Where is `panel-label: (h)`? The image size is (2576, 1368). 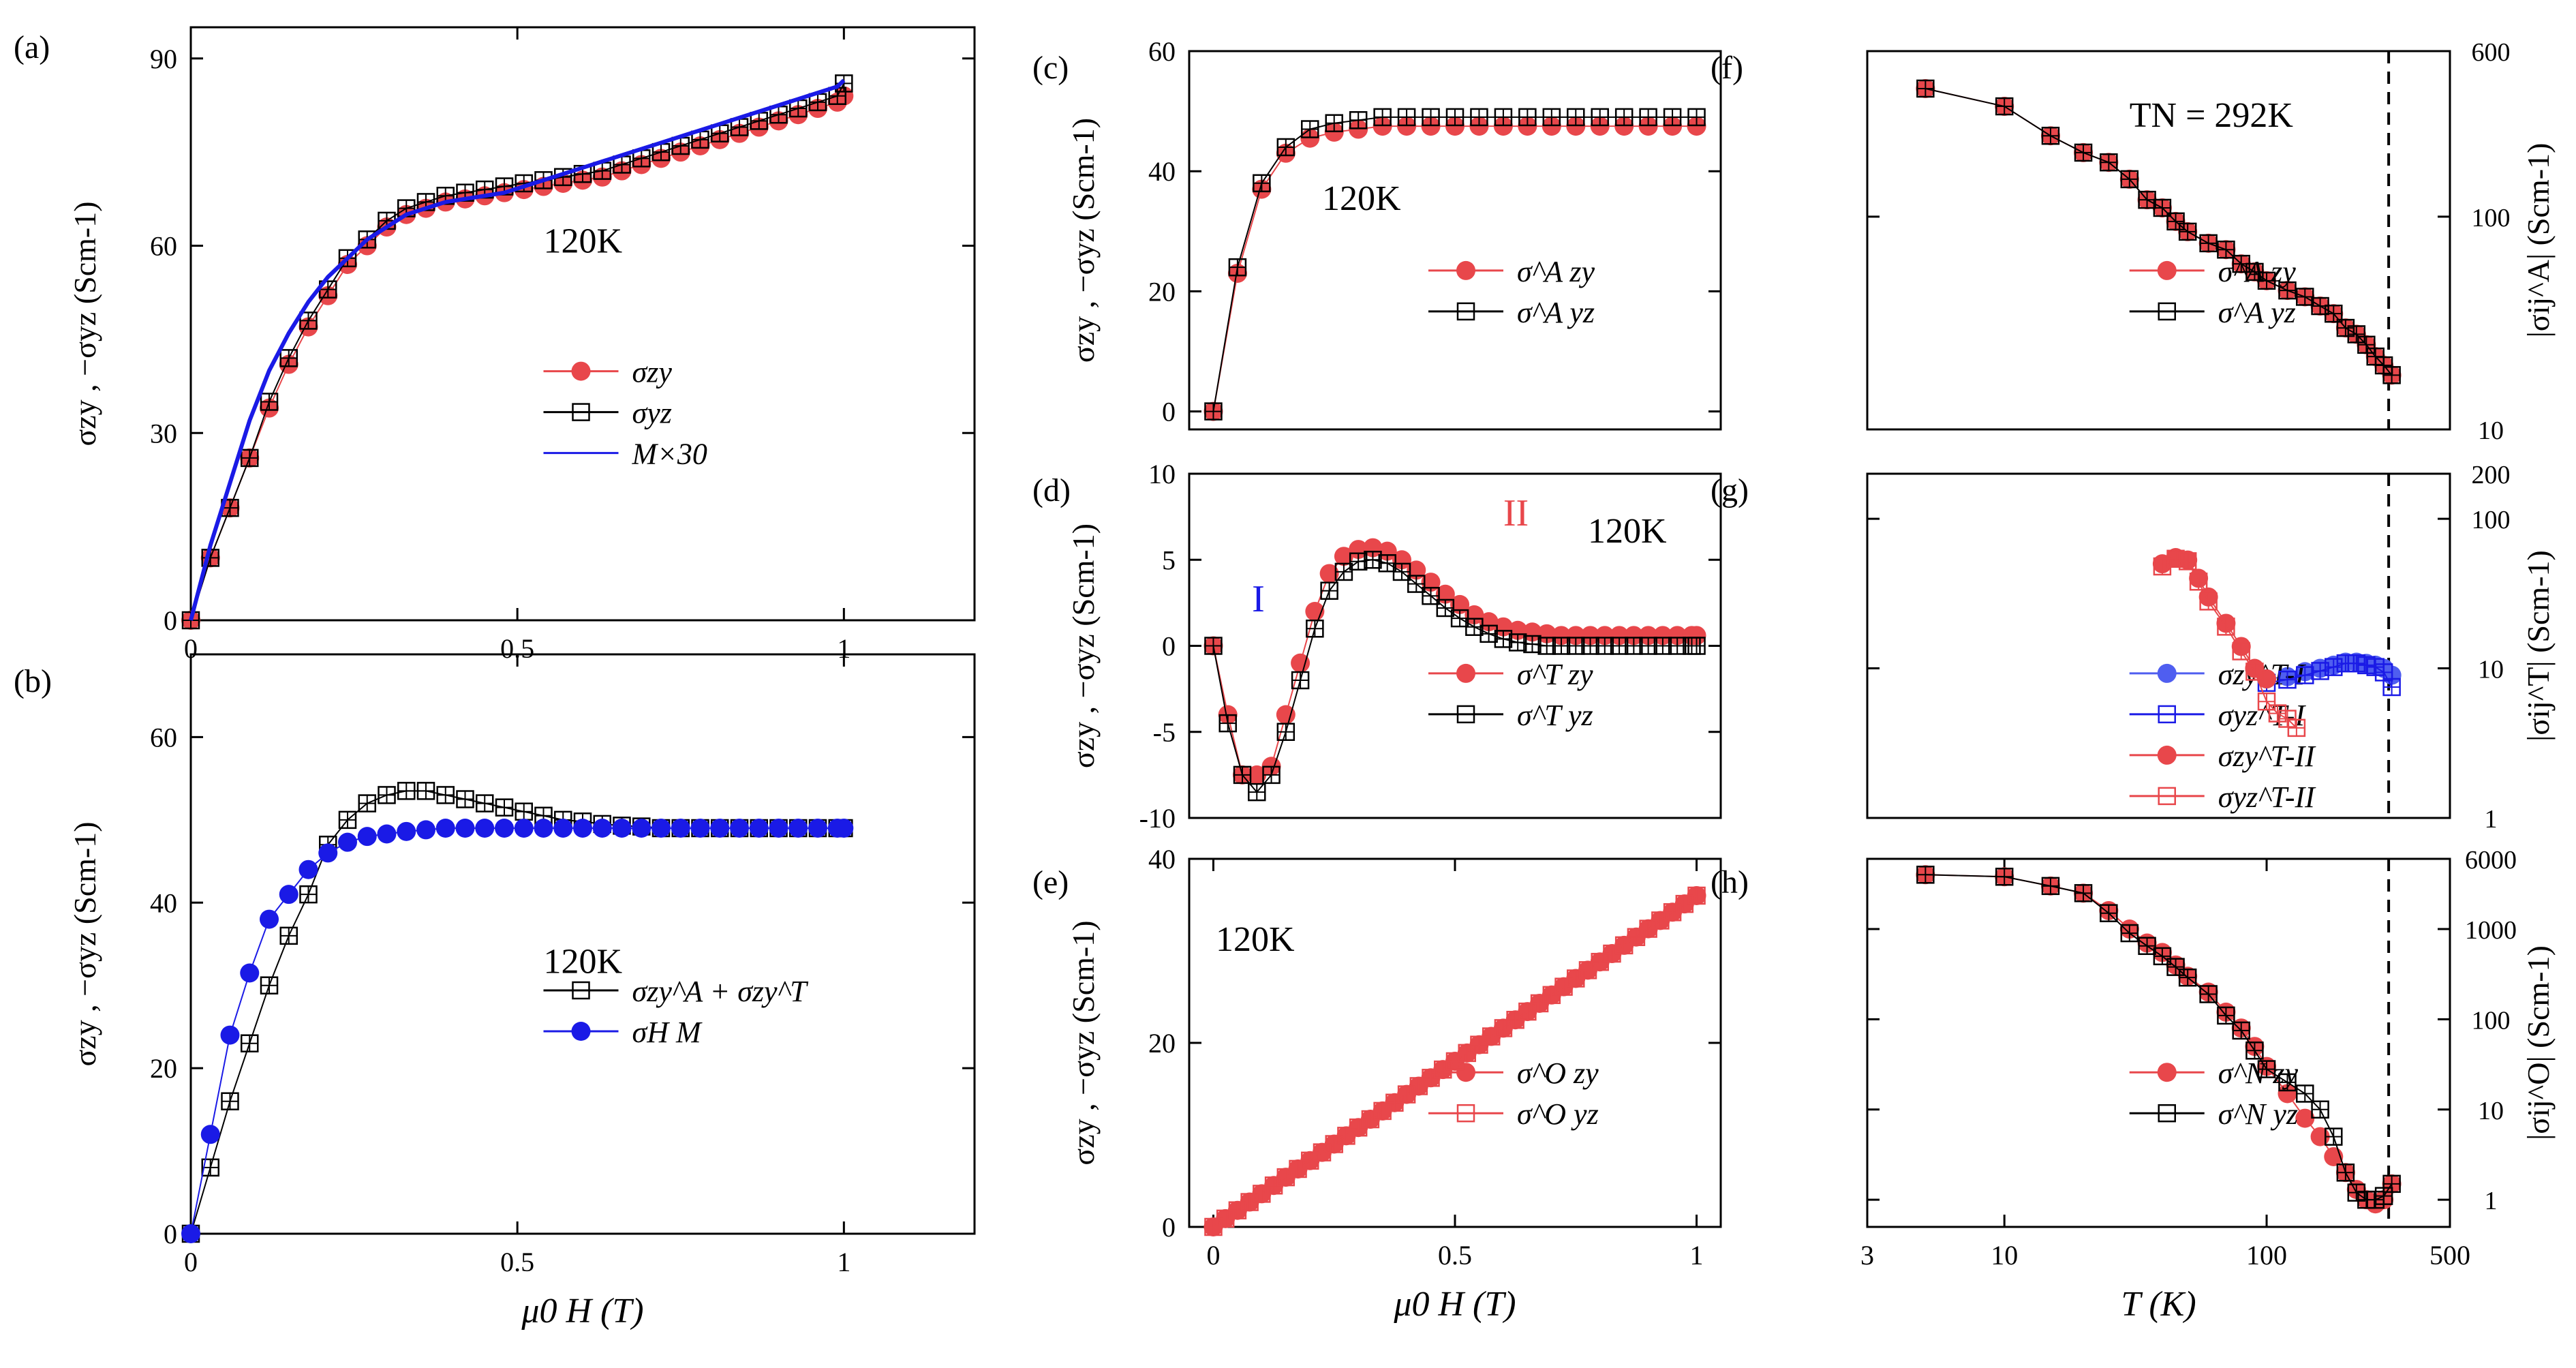 panel-label: (h) is located at coordinates (1730, 882).